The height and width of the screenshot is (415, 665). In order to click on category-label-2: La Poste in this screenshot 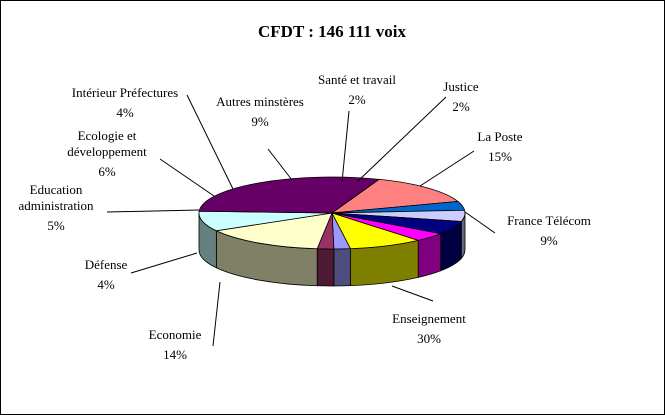, I will do `click(499, 136)`.